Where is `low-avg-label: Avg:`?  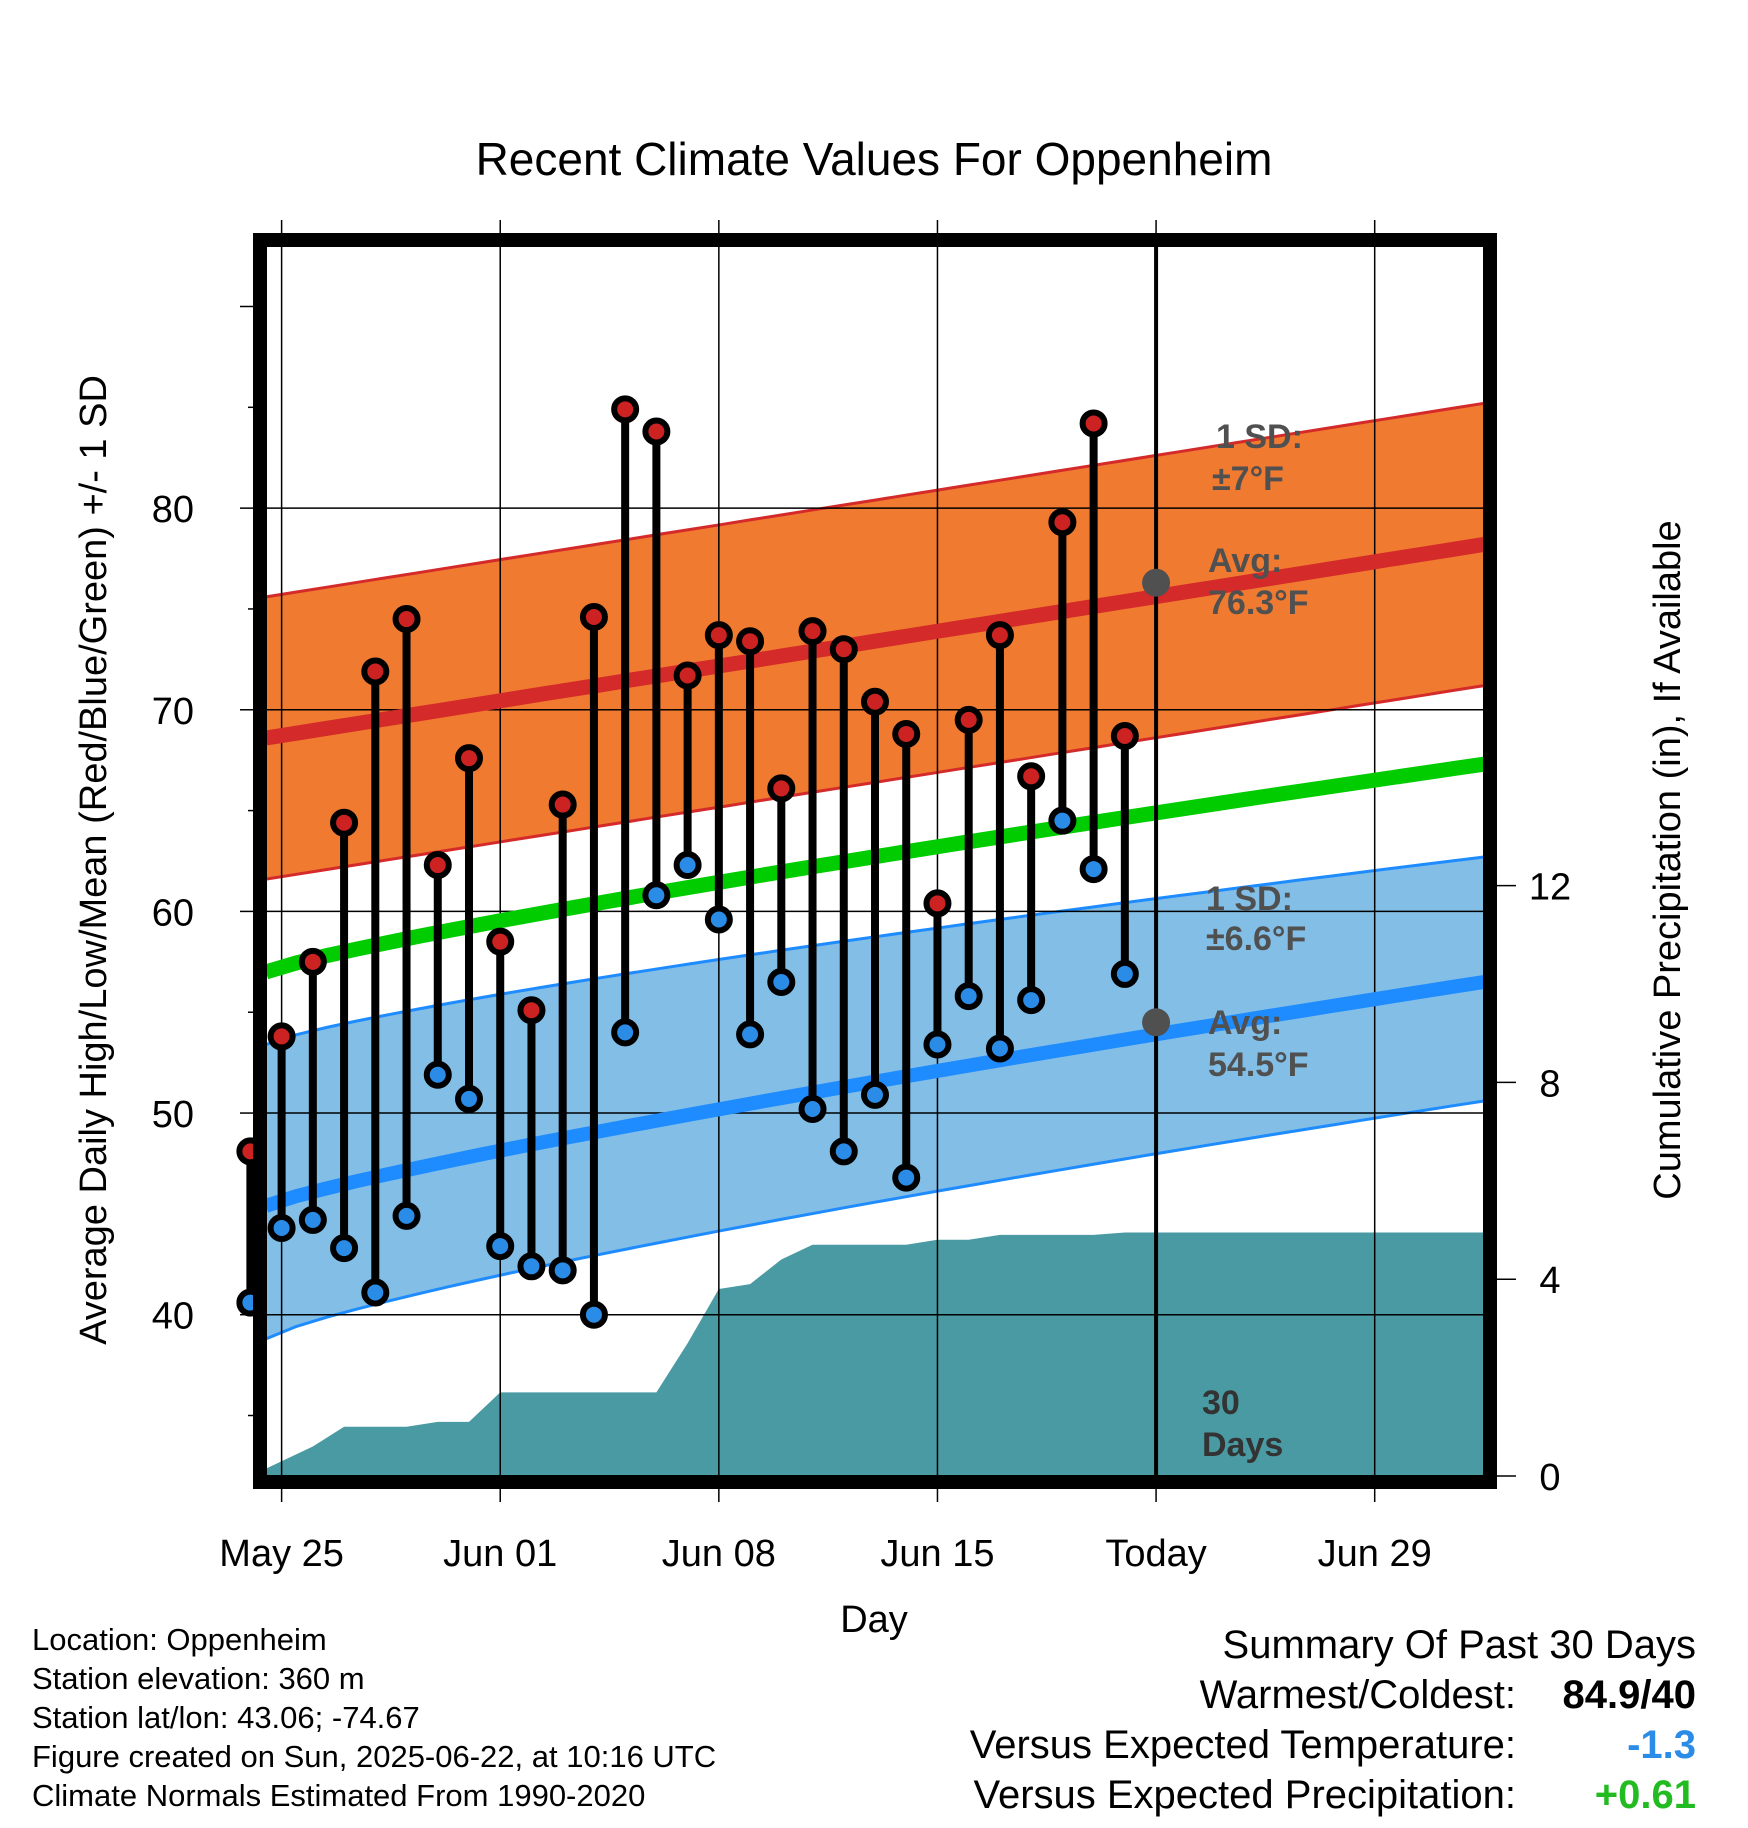
low-avg-label: Avg: is located at coordinates (1245, 1023).